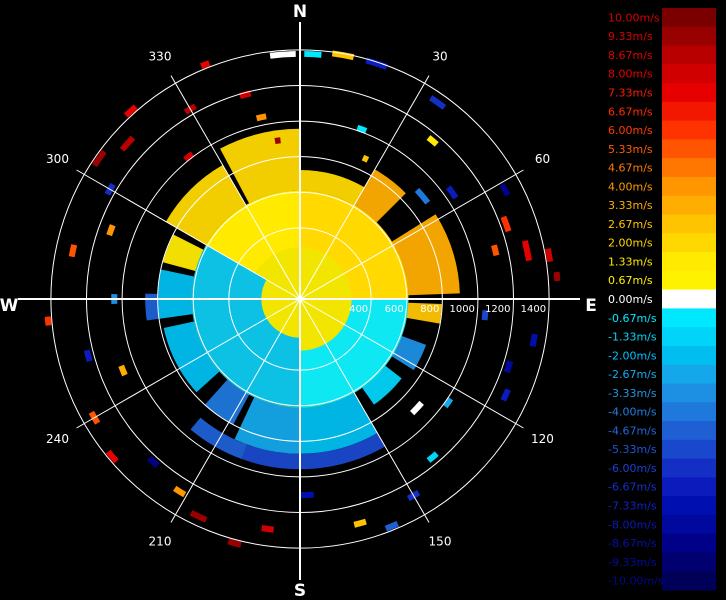 This screenshot has height=600, width=726. Describe the element at coordinates (632, 430) in the screenshot. I see `colorbar-label: -4.67m/s` at that location.